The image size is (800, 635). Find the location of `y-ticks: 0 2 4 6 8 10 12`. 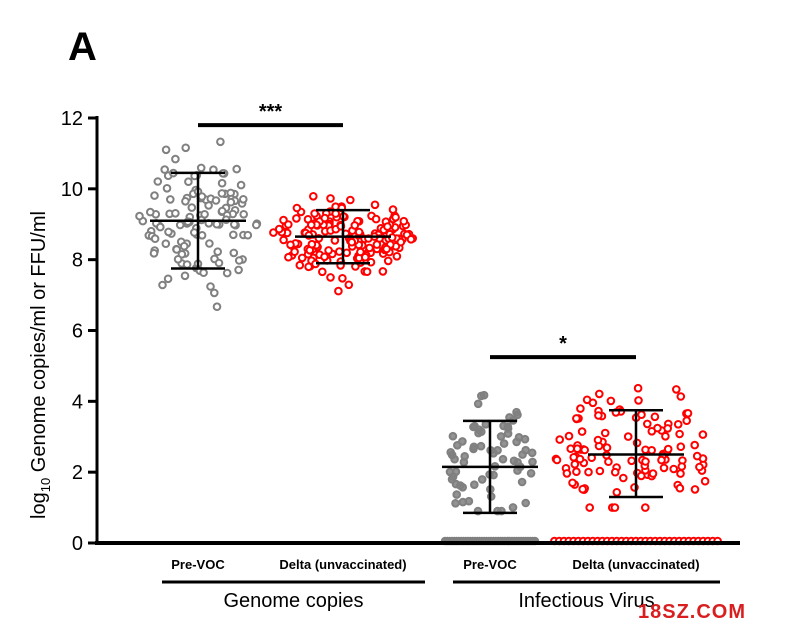

y-ticks: 0 2 4 6 8 10 12 is located at coordinates (79, 331).